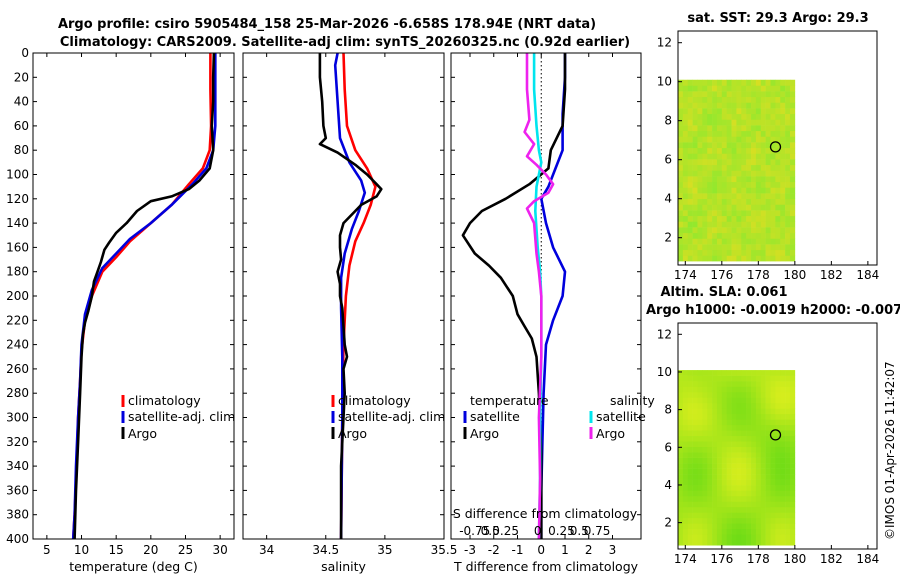 The image size is (900, 580). Describe the element at coordinates (668, 410) in the screenshot. I see `y-tick-label: 8` at that location.